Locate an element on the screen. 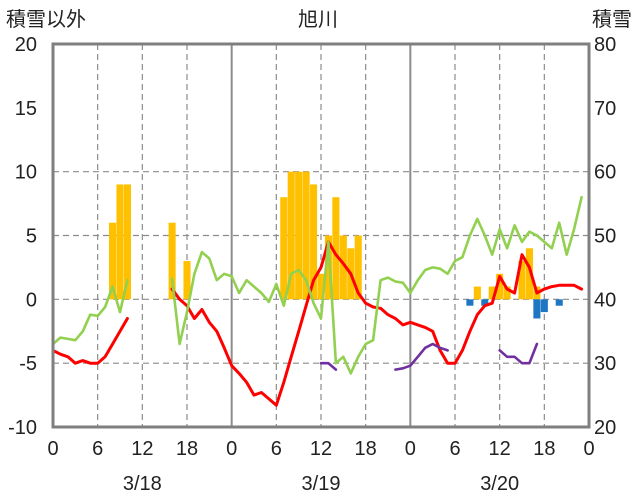 Image resolution: width=636 pixels, height=501 pixels. day-labels: 3/18 3/19 3/20 is located at coordinates (321, 484).